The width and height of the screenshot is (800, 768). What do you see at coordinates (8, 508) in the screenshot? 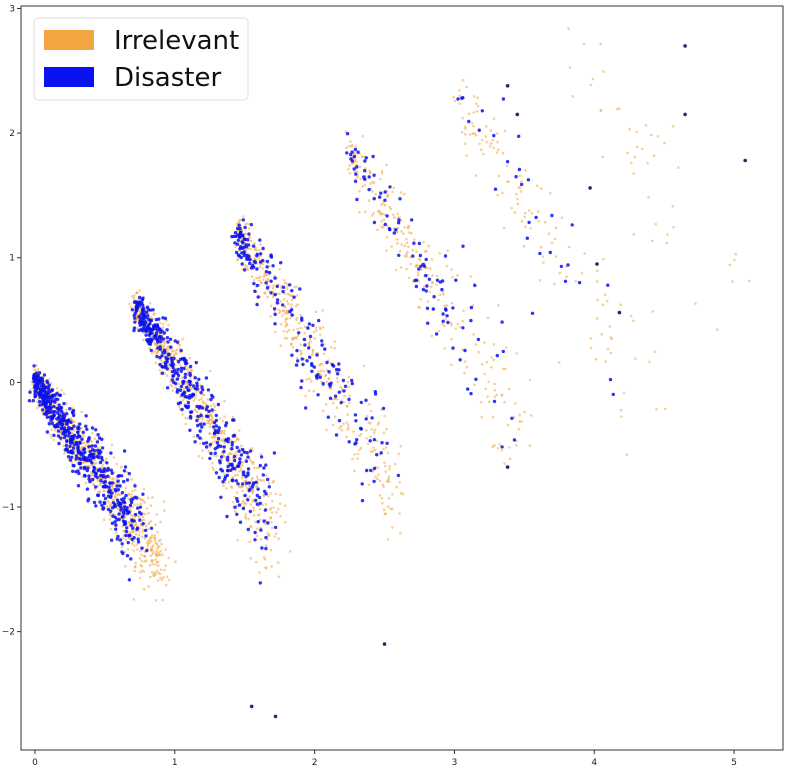
I see `y-tick-label: −1` at bounding box center [8, 508].